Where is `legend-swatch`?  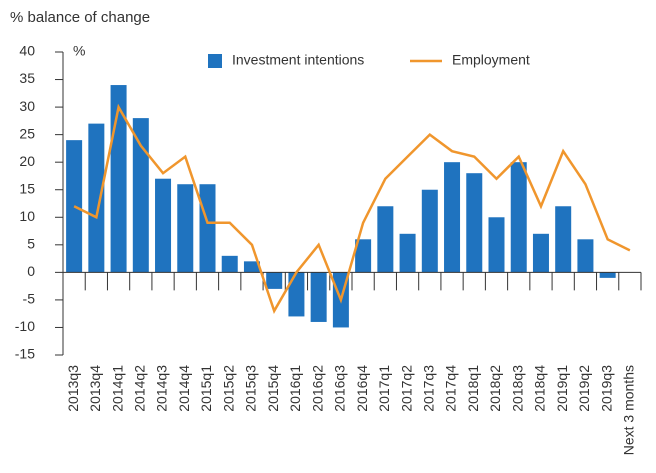 legend-swatch is located at coordinates (215, 61).